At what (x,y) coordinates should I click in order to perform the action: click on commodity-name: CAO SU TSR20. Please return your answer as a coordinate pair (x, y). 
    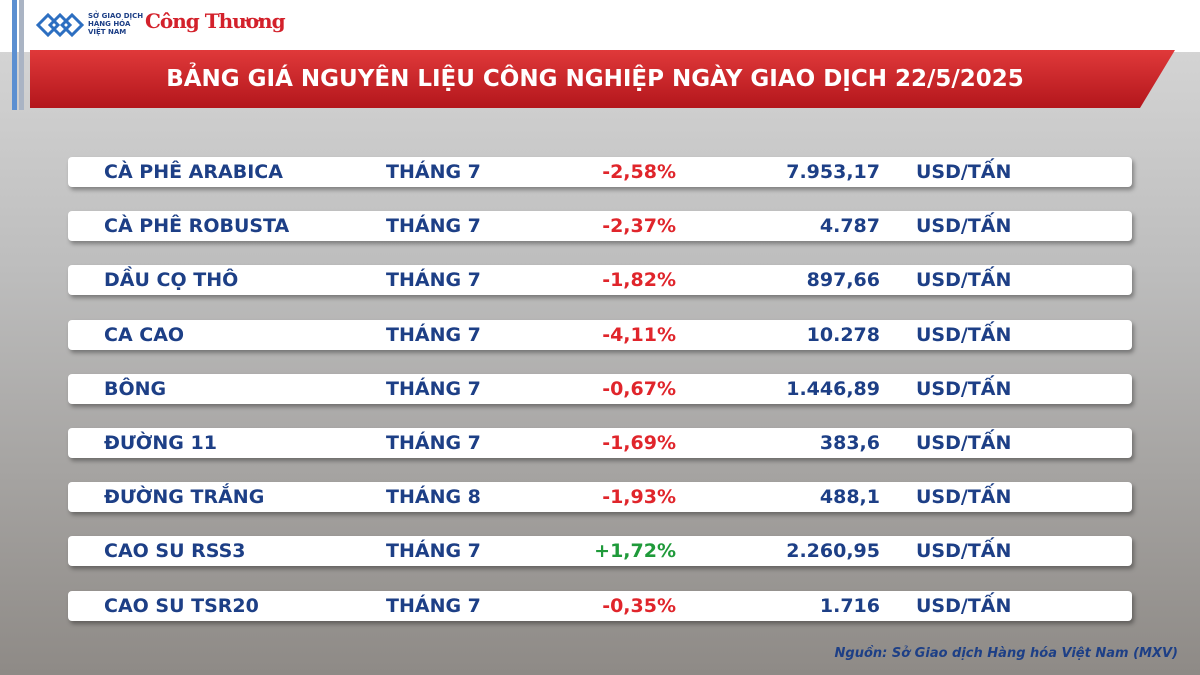
    Looking at the image, I should click on (181, 605).